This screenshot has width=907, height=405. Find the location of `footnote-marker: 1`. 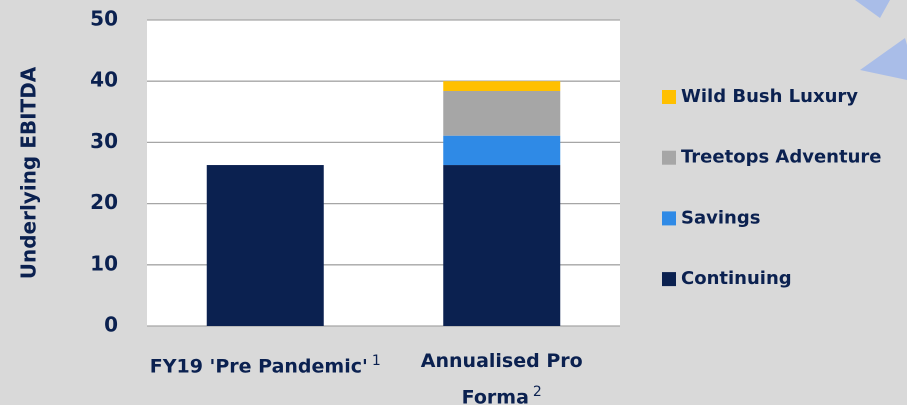

footnote-marker: 1 is located at coordinates (376, 361).